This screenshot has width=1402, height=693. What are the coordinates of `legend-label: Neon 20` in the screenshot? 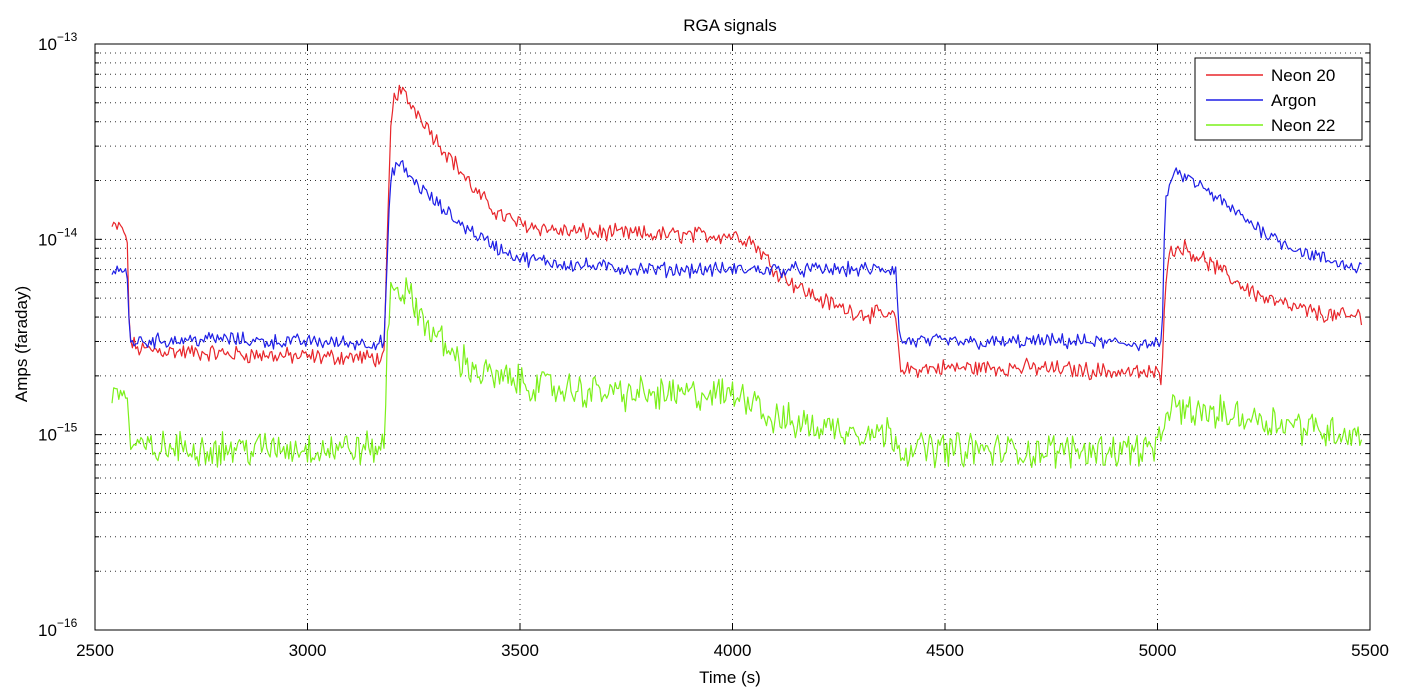 It's located at (1303, 75).